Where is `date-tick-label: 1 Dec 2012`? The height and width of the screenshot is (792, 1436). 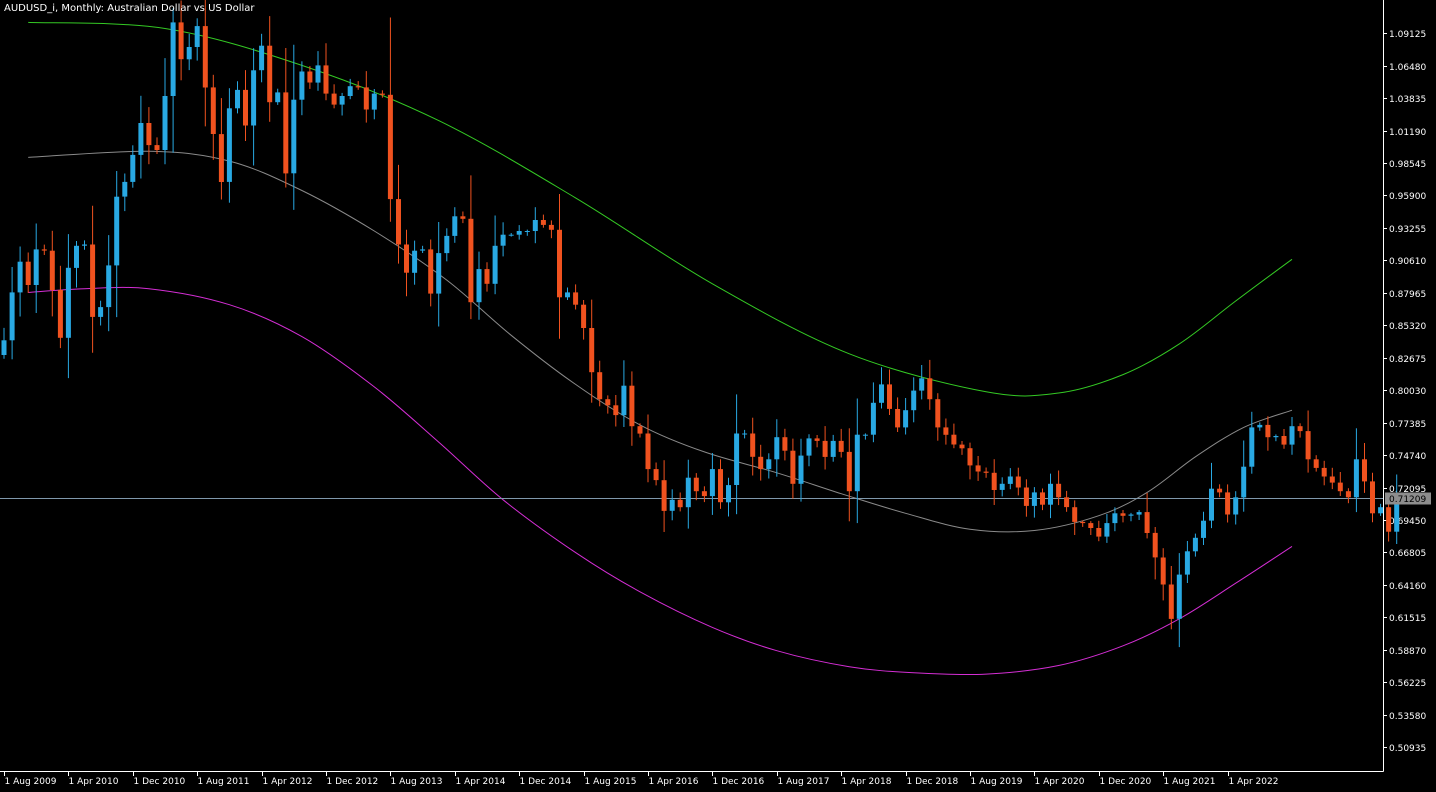
date-tick-label: 1 Dec 2012 is located at coordinates (353, 782).